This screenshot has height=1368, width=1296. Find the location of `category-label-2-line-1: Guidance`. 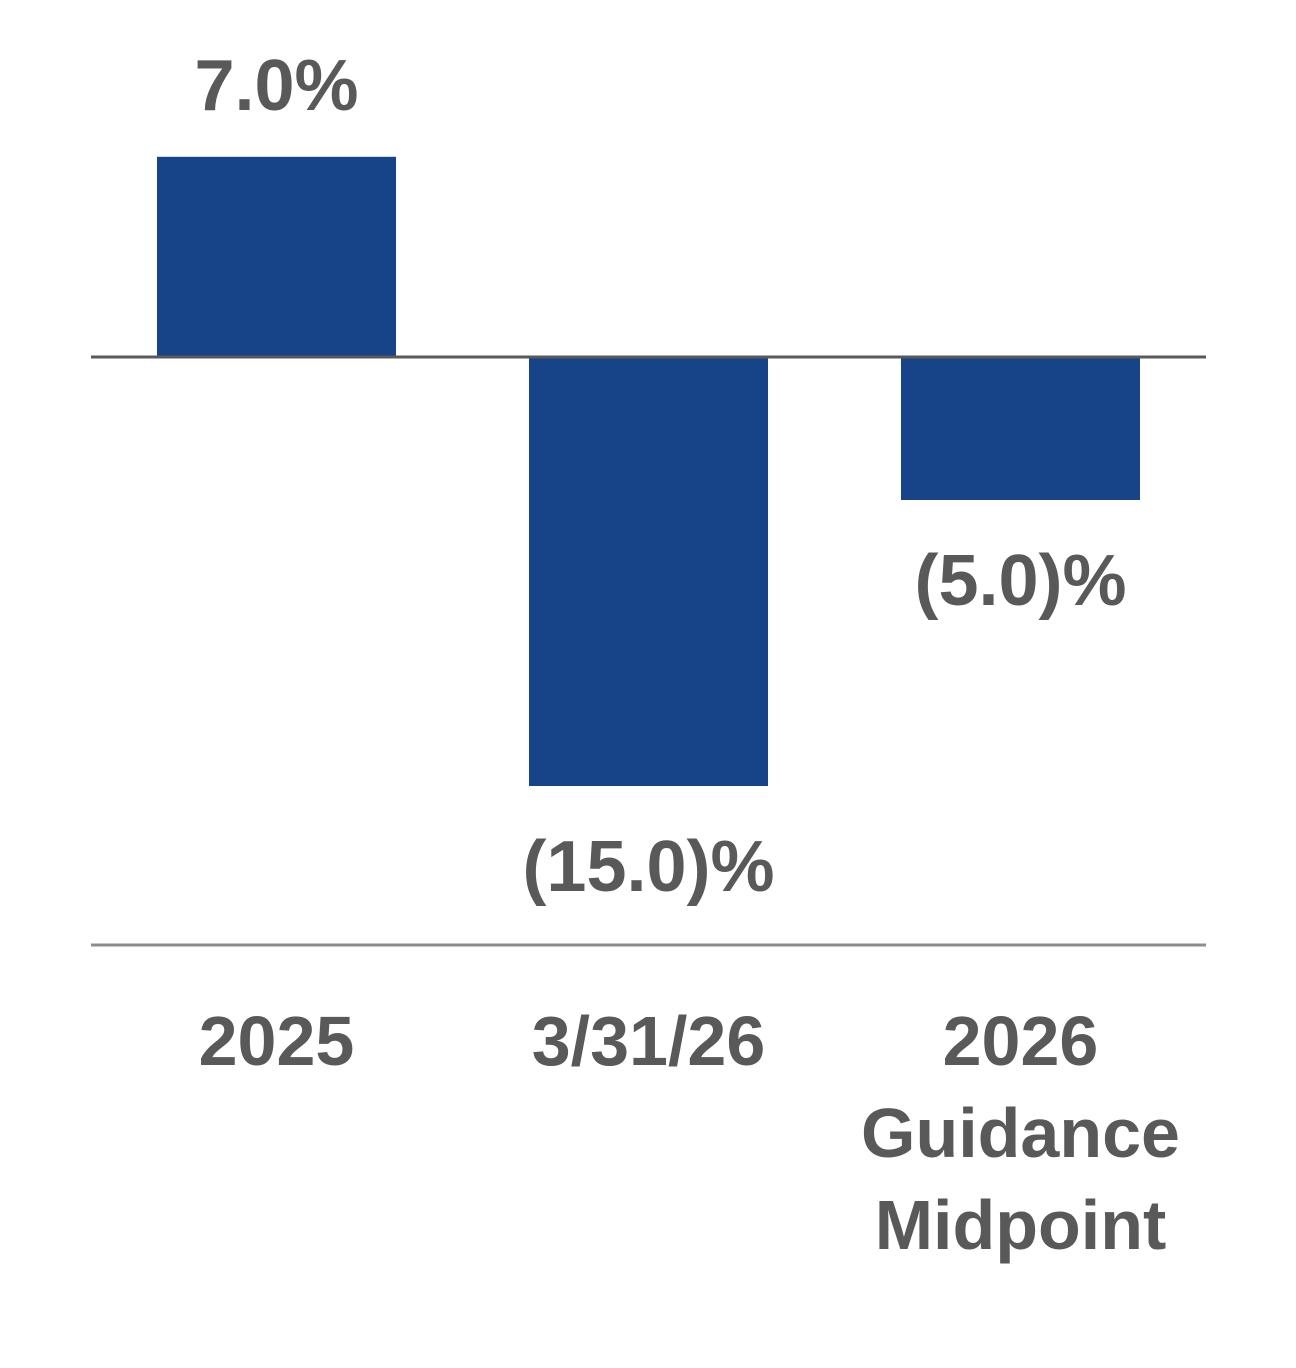

category-label-2-line-1: Guidance is located at coordinates (1020, 1133).